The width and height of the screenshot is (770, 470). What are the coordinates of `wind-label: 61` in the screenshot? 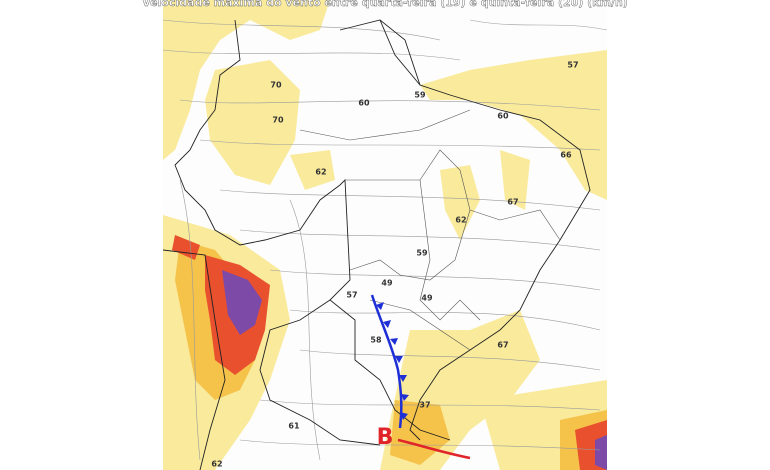 It's located at (294, 426).